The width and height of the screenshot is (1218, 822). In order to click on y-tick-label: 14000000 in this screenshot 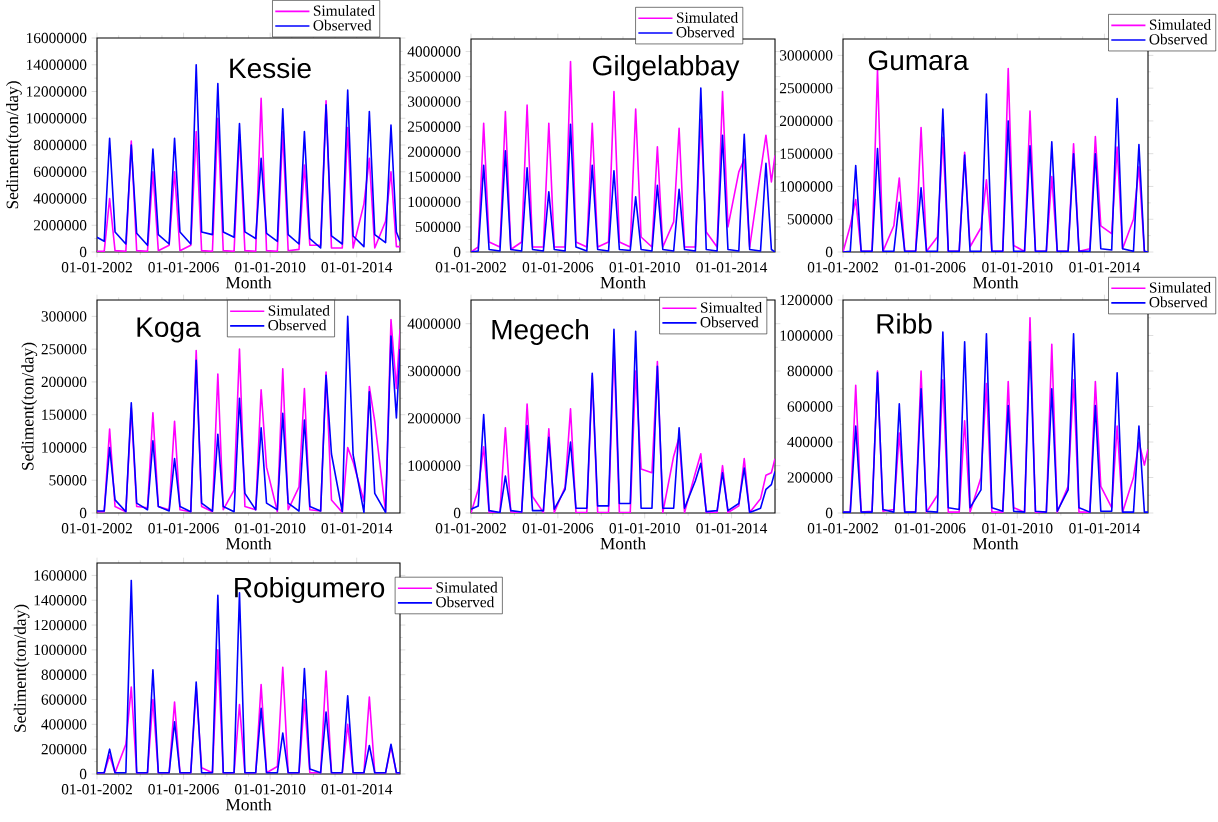, I will do `click(56, 64)`.